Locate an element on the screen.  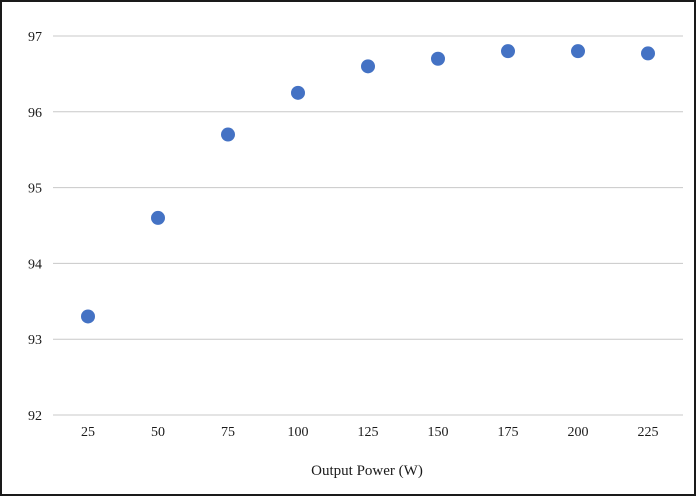
y-tick-labels: 92 93 94 95 96 97 is located at coordinates (35, 227).